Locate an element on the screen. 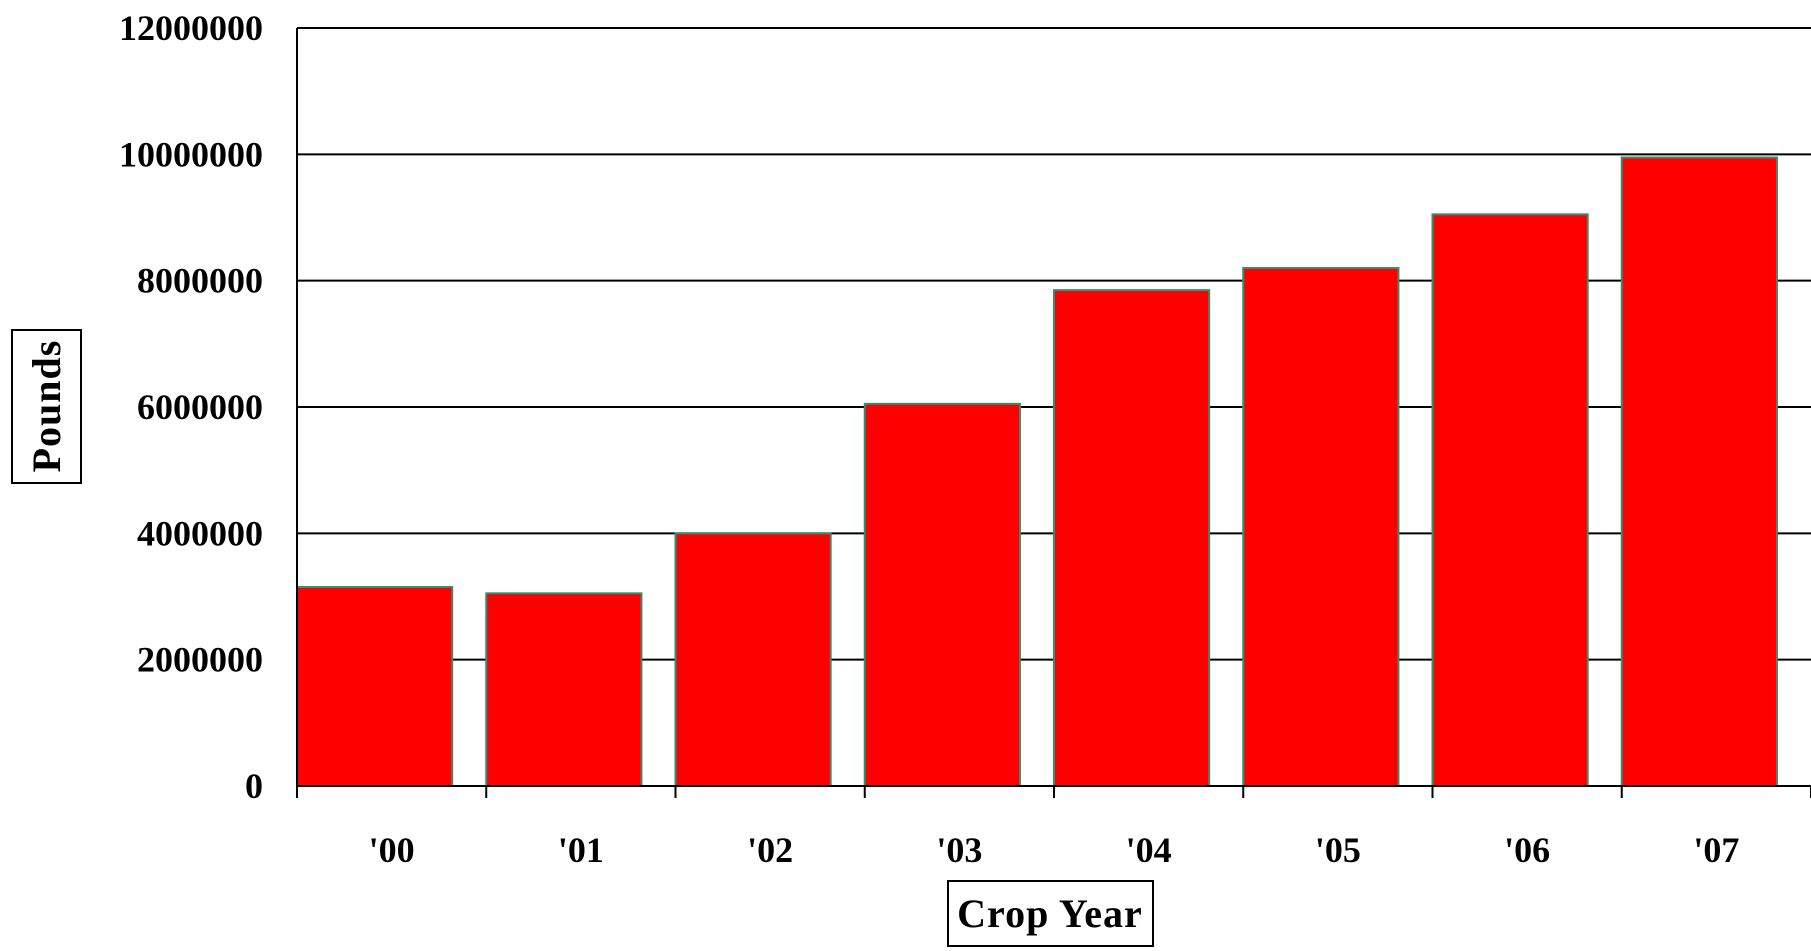 The width and height of the screenshot is (1811, 951). x-tick-label: '05 is located at coordinates (1338, 850).